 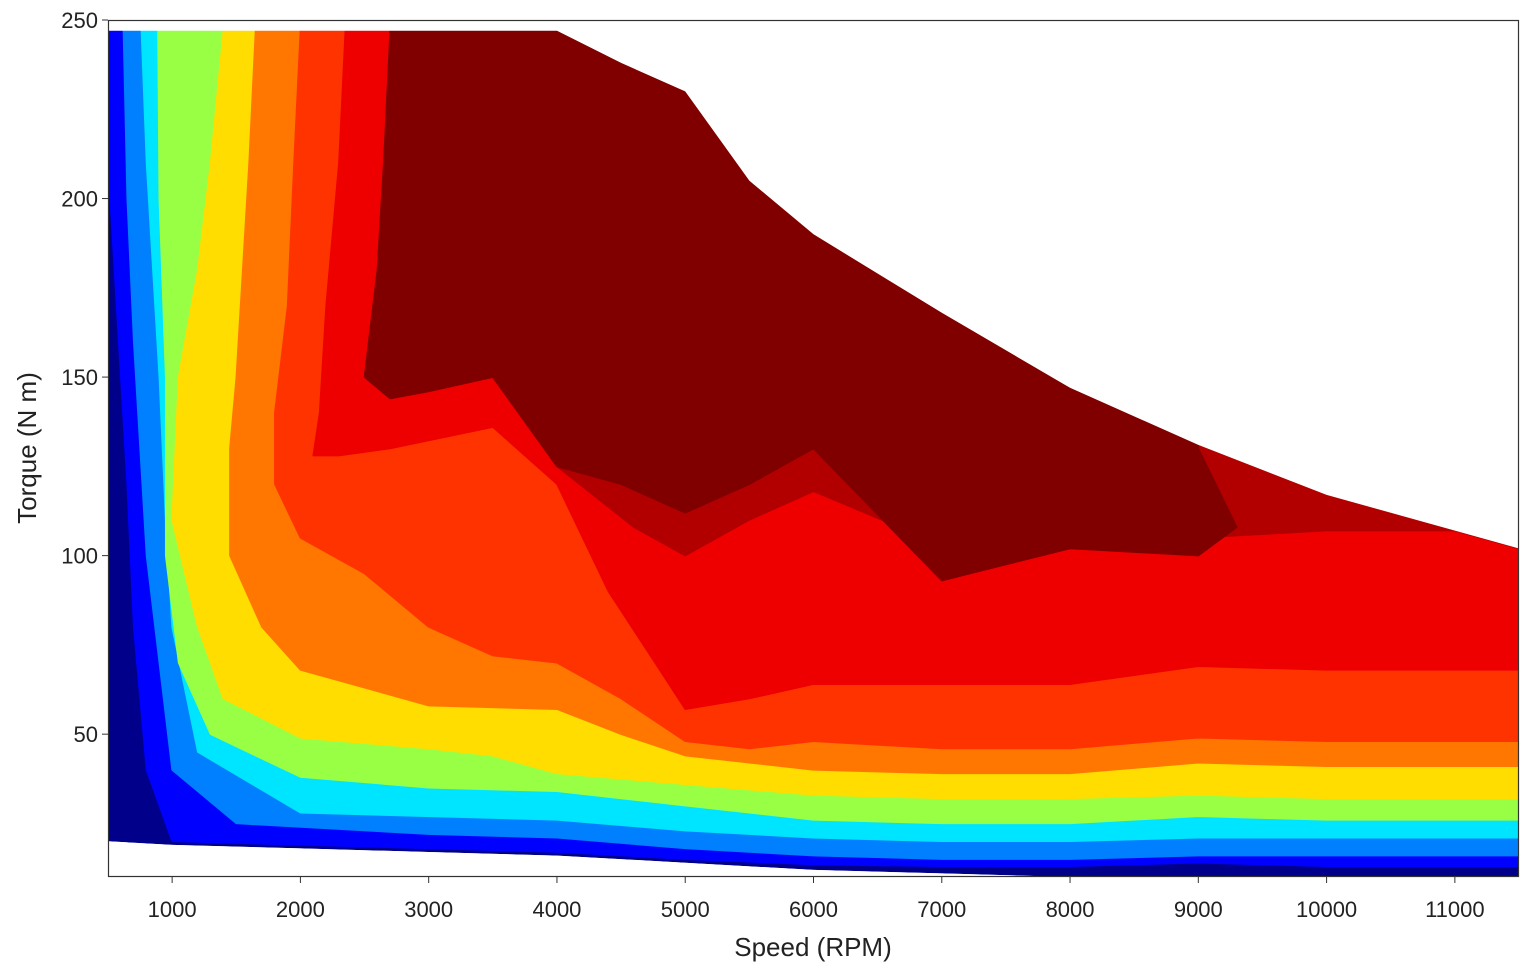 I want to click on x-tick-label: 3000, so click(x=428, y=909).